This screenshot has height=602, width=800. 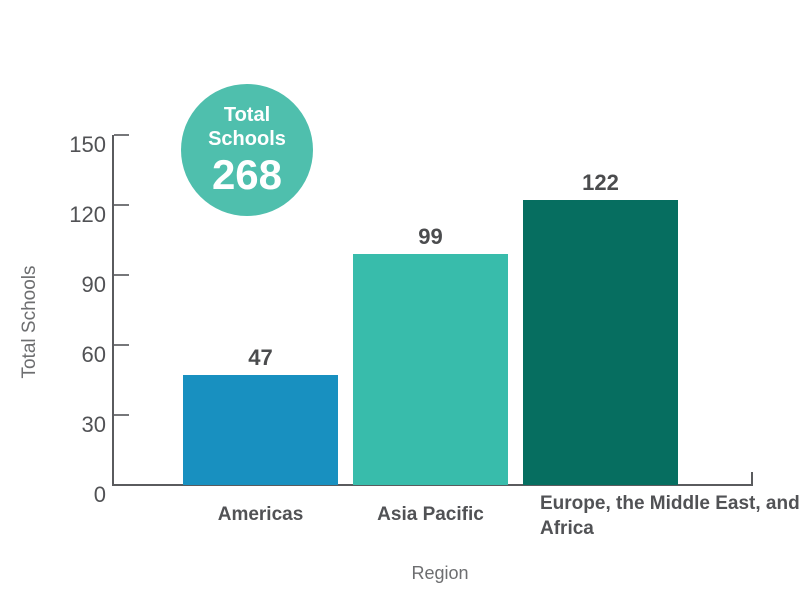 What do you see at coordinates (247, 139) in the screenshot?
I see `badge-label-line-2: Schools` at bounding box center [247, 139].